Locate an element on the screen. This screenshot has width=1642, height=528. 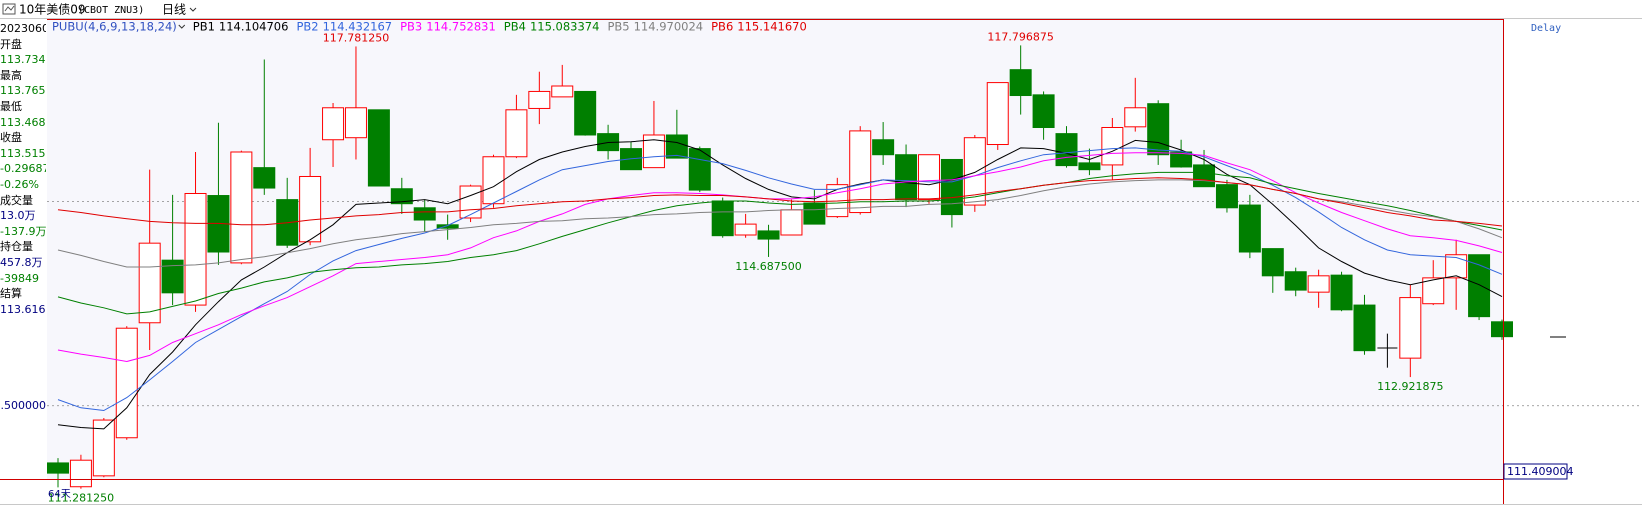
info-label: 成交量 is located at coordinates (16, 200).